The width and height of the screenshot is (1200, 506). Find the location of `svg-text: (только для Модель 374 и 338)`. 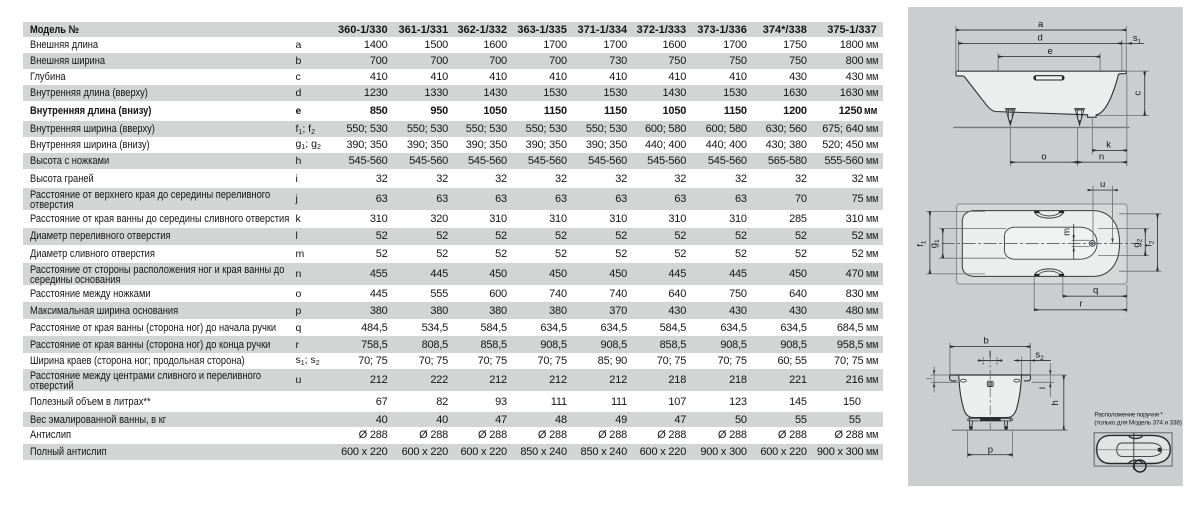

svg-text: (только для Модель 374 и 338) is located at coordinates (1138, 422).